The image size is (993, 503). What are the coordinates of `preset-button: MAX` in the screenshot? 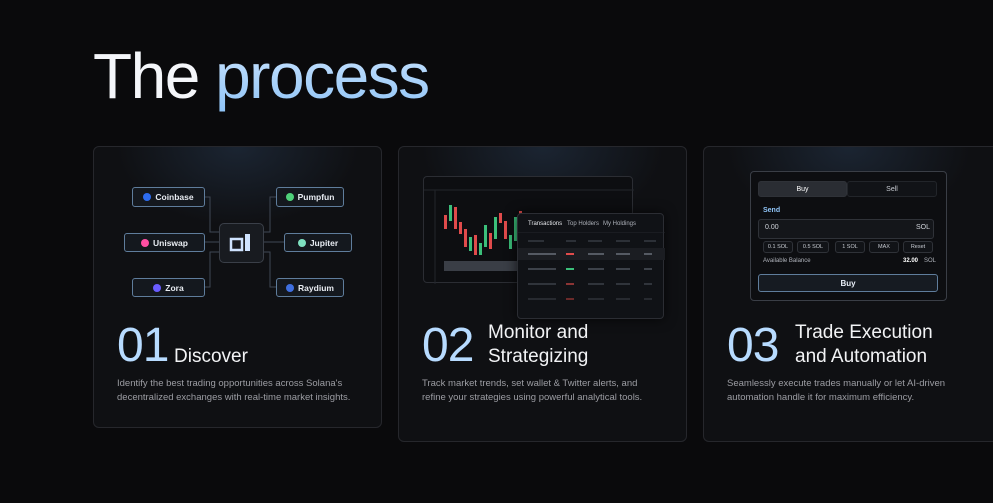 It's located at (884, 247).